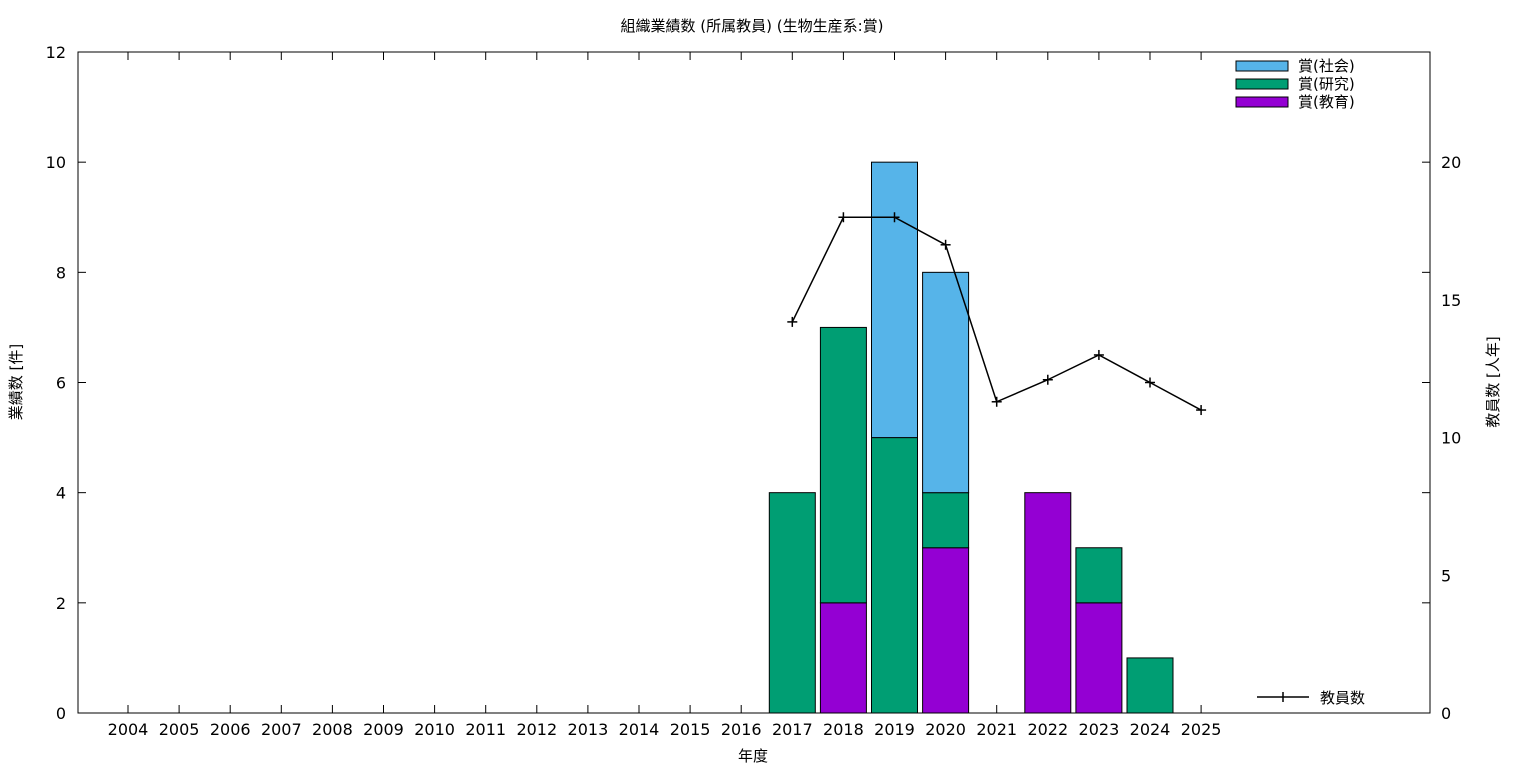 The width and height of the screenshot is (1536, 768). Describe the element at coordinates (996, 729) in the screenshot. I see `x-tick-label: 2021` at that location.